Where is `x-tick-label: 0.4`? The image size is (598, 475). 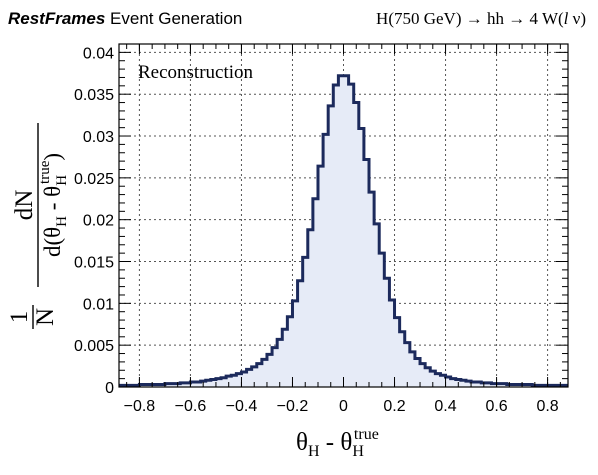
x-tick-label: 0.4 is located at coordinates (445, 406).